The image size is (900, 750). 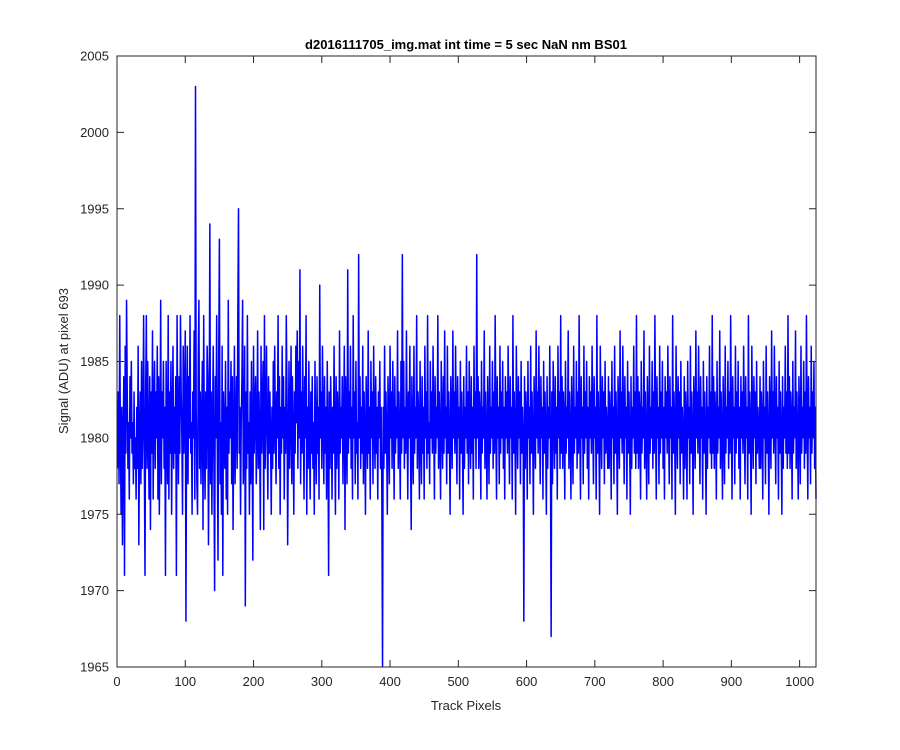 I want to click on y-tick-label: 1965, so click(x=94, y=667).